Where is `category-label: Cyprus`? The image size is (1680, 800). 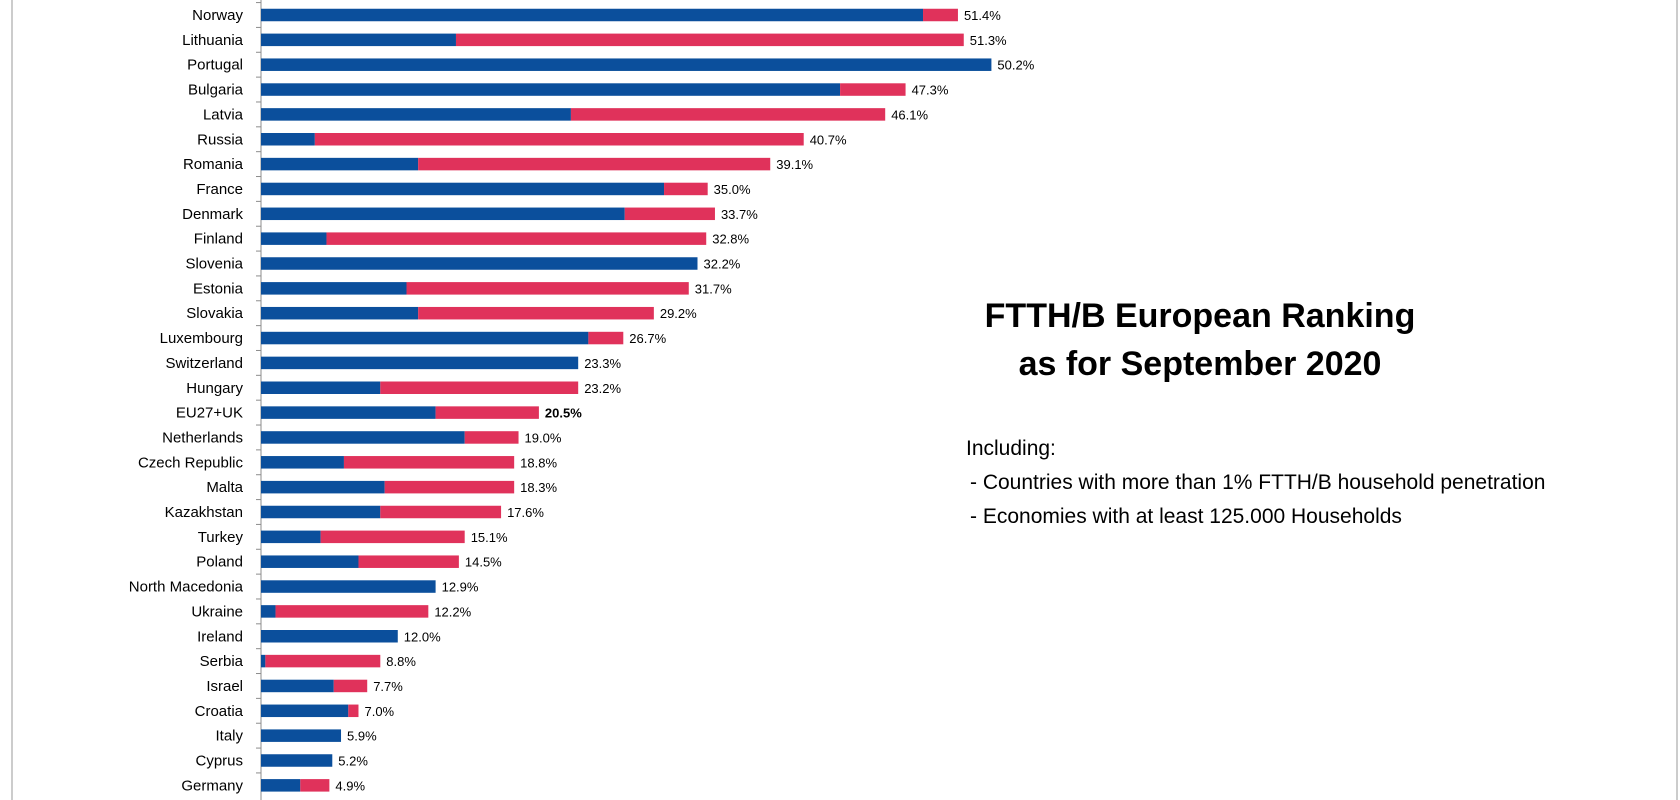
category-label: Cyprus is located at coordinates (219, 761).